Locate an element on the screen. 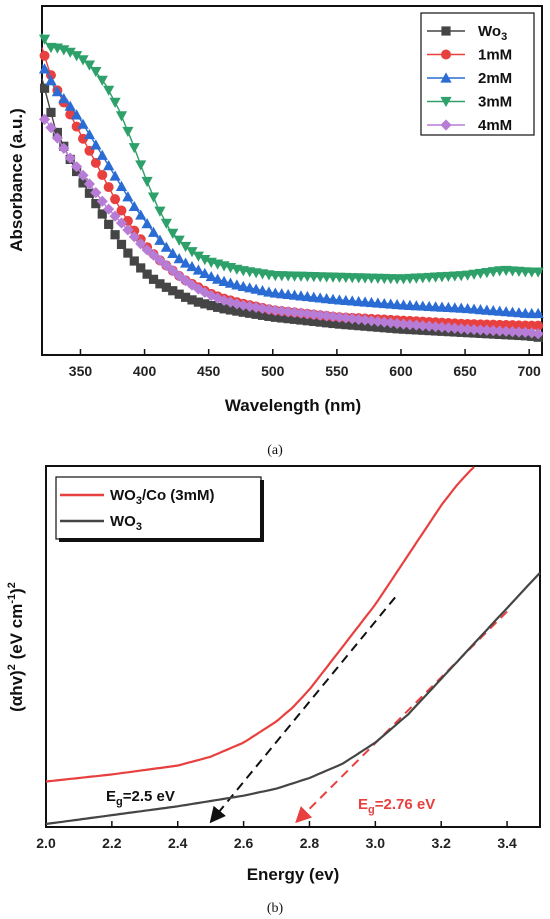 The width and height of the screenshot is (550, 919). x-tick-label: 3.0 is located at coordinates (376, 843).